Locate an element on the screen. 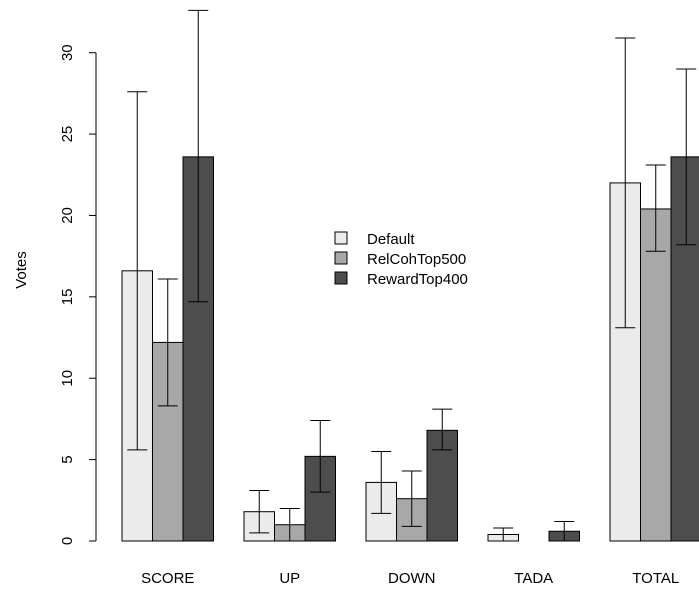  legend: Default RelCohTop500 RewardTop400 is located at coordinates (401, 259).